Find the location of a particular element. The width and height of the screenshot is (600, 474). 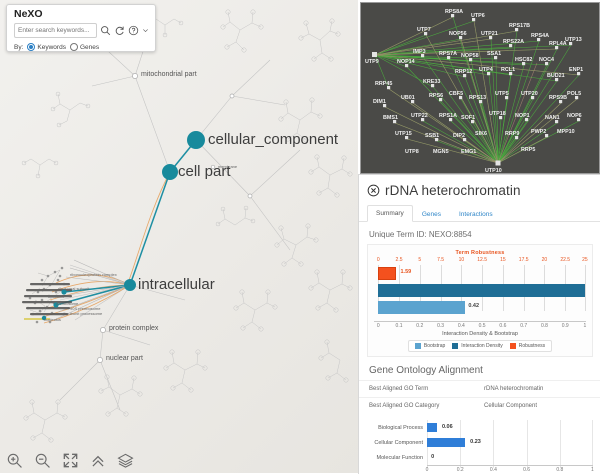

chart-legend: Bootstrap Interaction Density Robustness is located at coordinates (480, 346).